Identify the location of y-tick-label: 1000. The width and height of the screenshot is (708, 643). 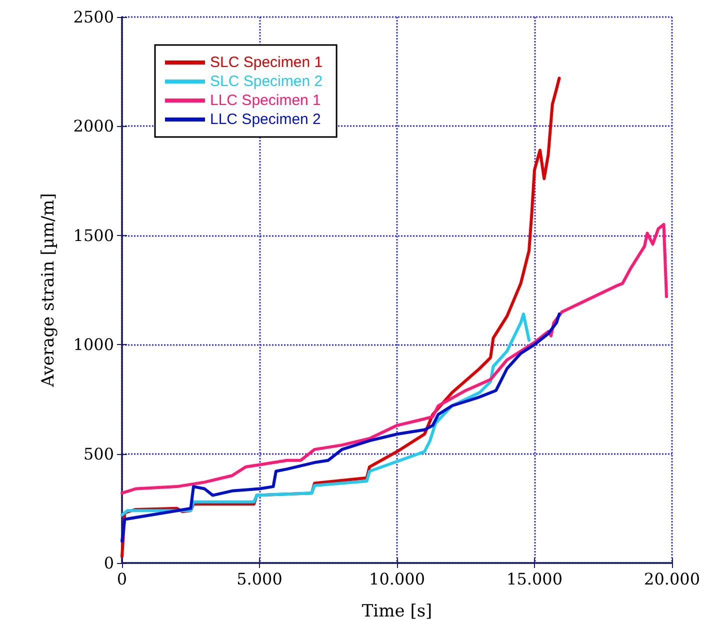
(93, 344).